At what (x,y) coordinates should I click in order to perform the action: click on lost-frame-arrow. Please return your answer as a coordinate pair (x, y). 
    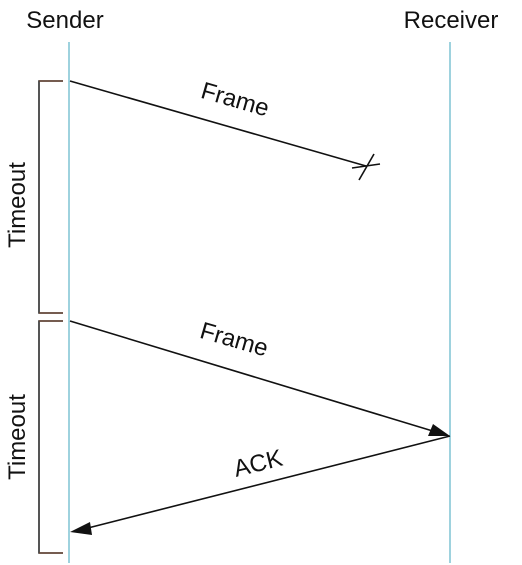
    Looking at the image, I should click on (218, 123).